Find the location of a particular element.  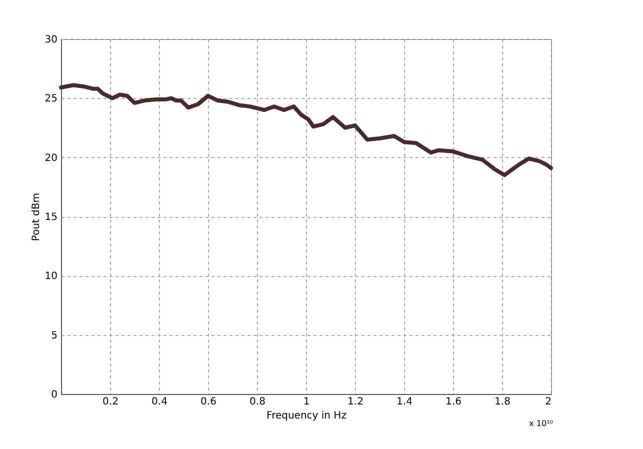

x-tick-label: 1.2 is located at coordinates (356, 402).